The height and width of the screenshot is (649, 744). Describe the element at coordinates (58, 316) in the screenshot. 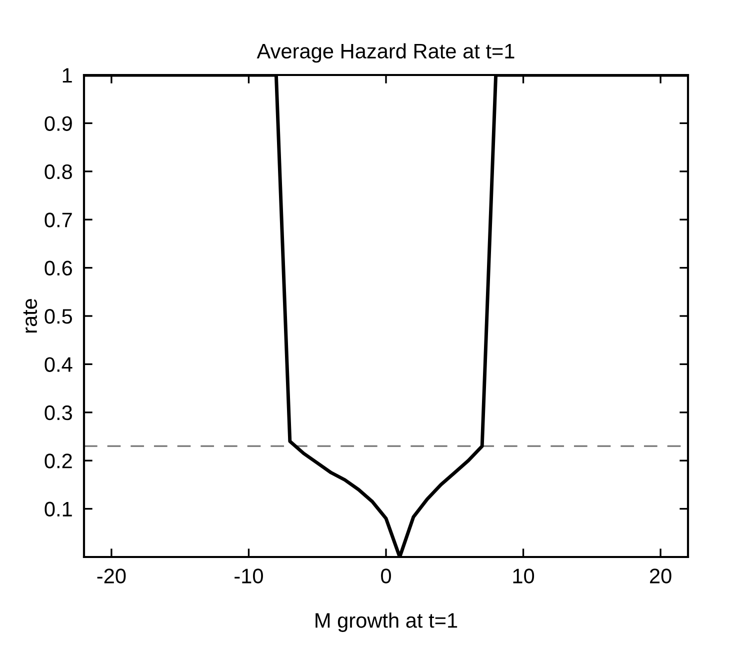

I see `y-tick-label: 0.5` at that location.